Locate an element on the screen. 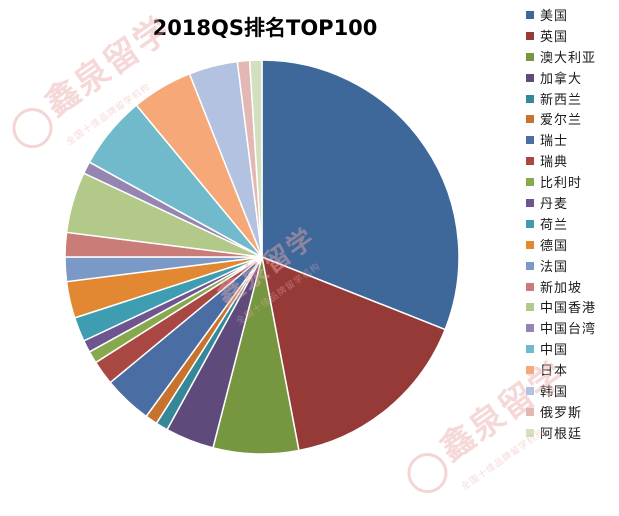 This screenshot has height=516, width=619. legend-item: 比利时 is located at coordinates (570, 181).